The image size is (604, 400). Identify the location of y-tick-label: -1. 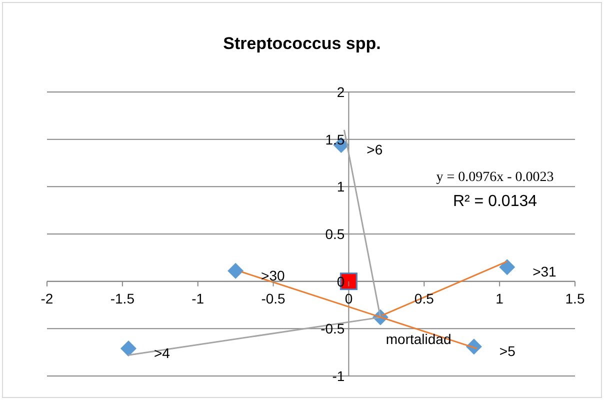
(338, 376).